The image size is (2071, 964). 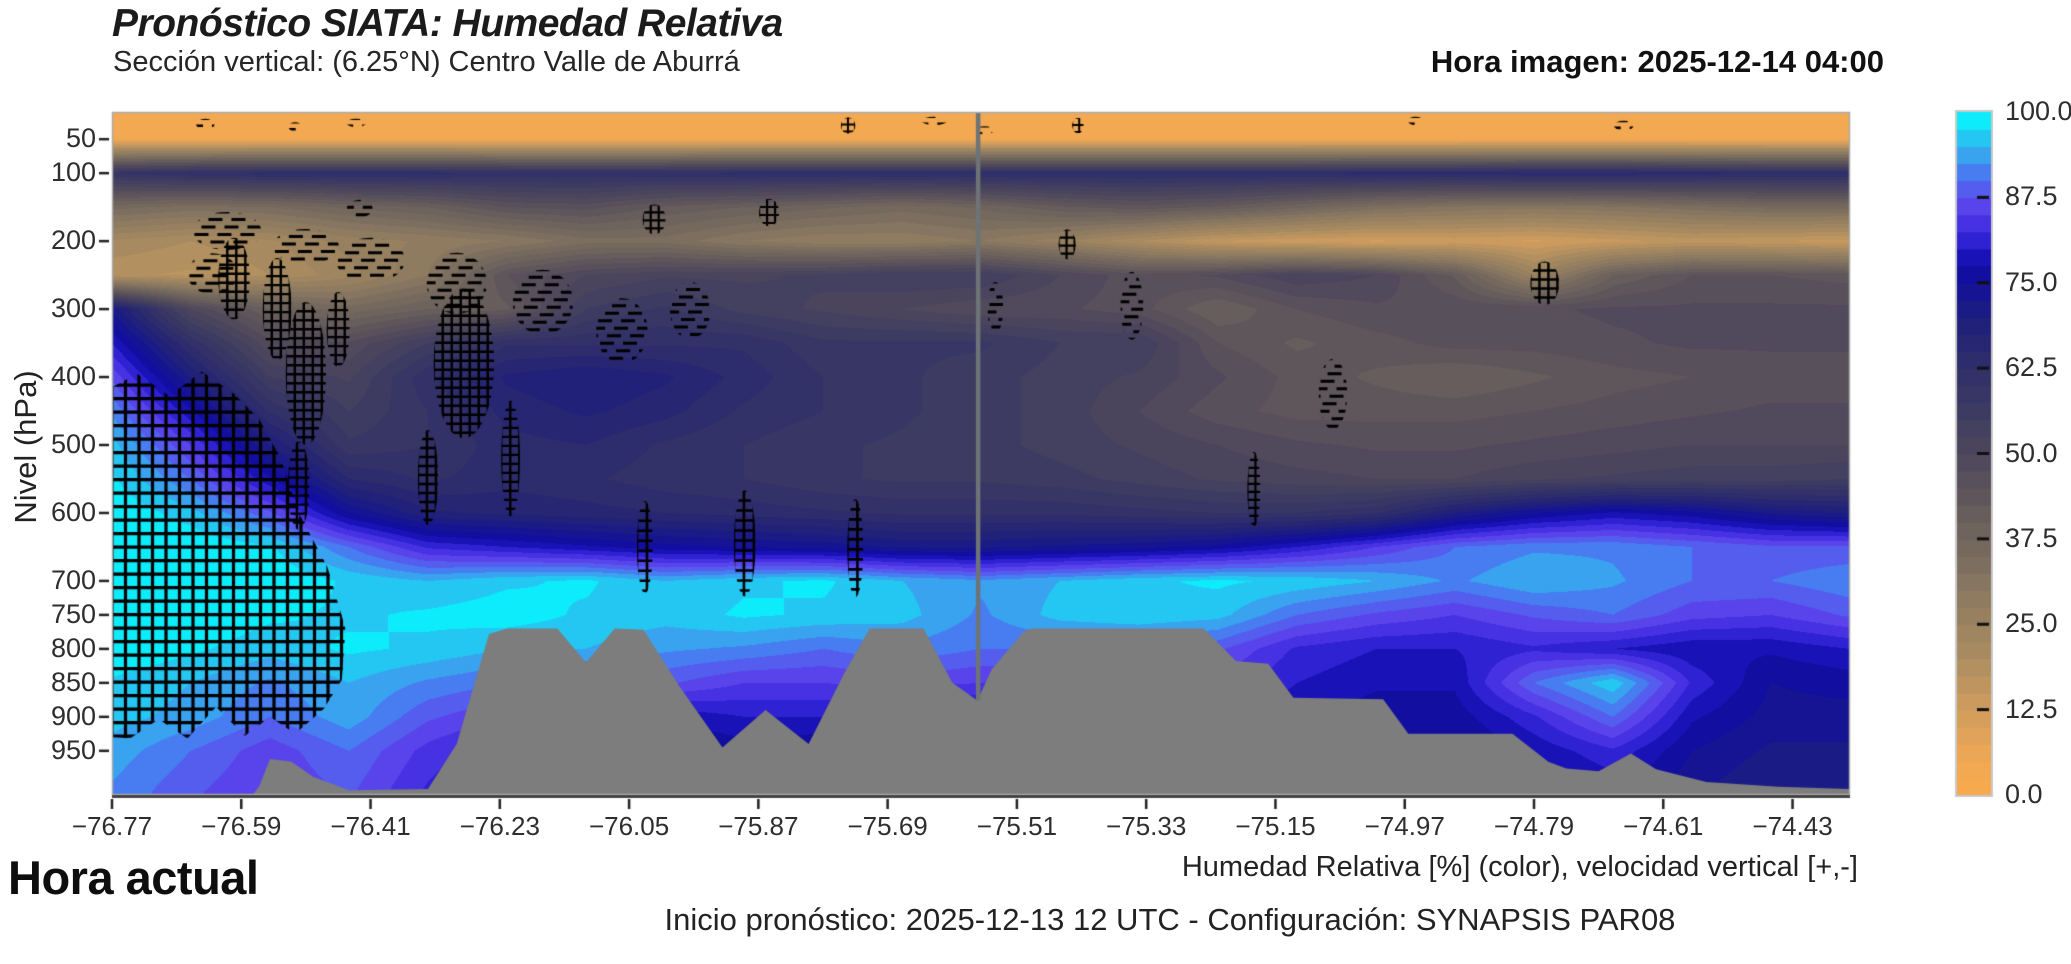 I want to click on x-tick-label: −75.51, so click(x=1017, y=826).